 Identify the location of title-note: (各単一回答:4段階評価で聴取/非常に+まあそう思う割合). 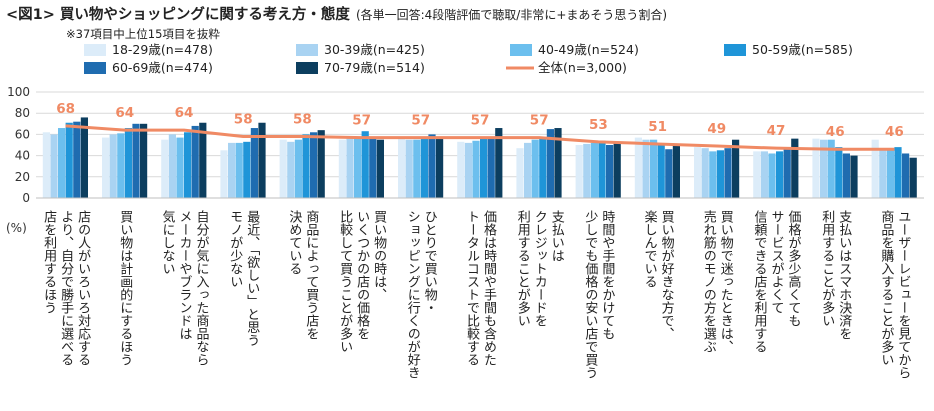
(511, 15).